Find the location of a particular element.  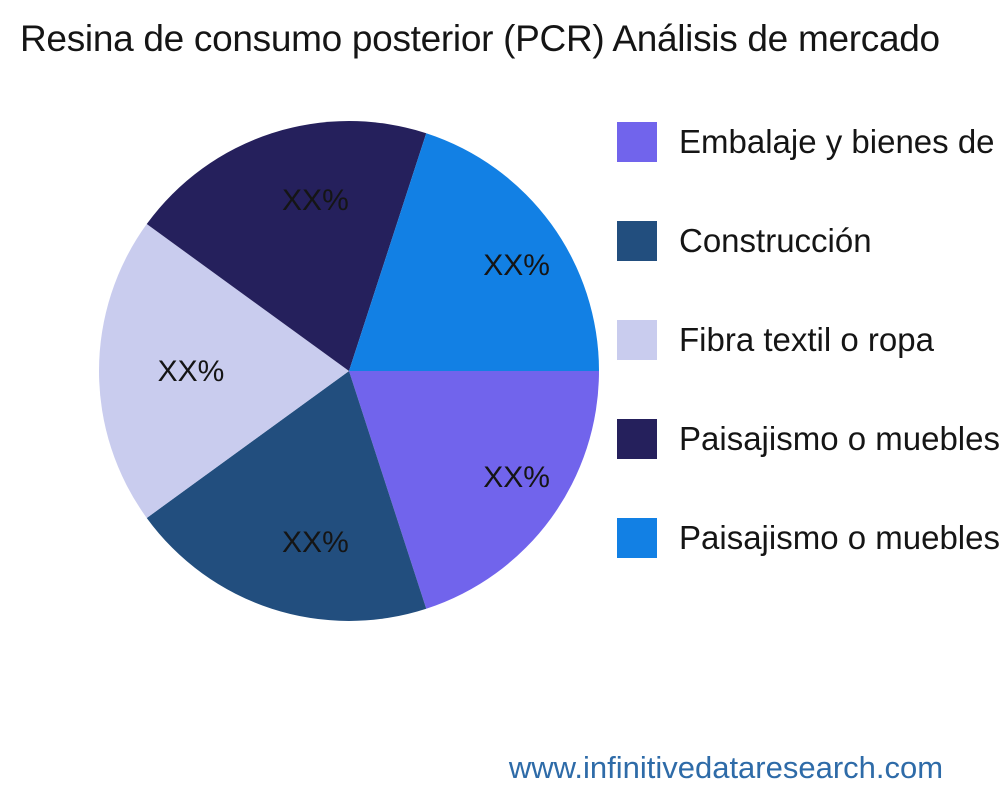

legend-item-1: Construcción is located at coordinates (808, 241).